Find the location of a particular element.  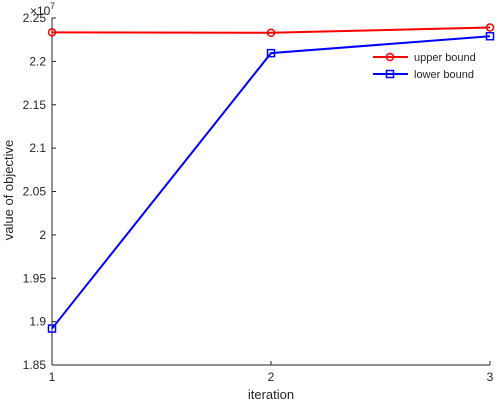

y-tick-label: 2.25 is located at coordinates (35, 18).